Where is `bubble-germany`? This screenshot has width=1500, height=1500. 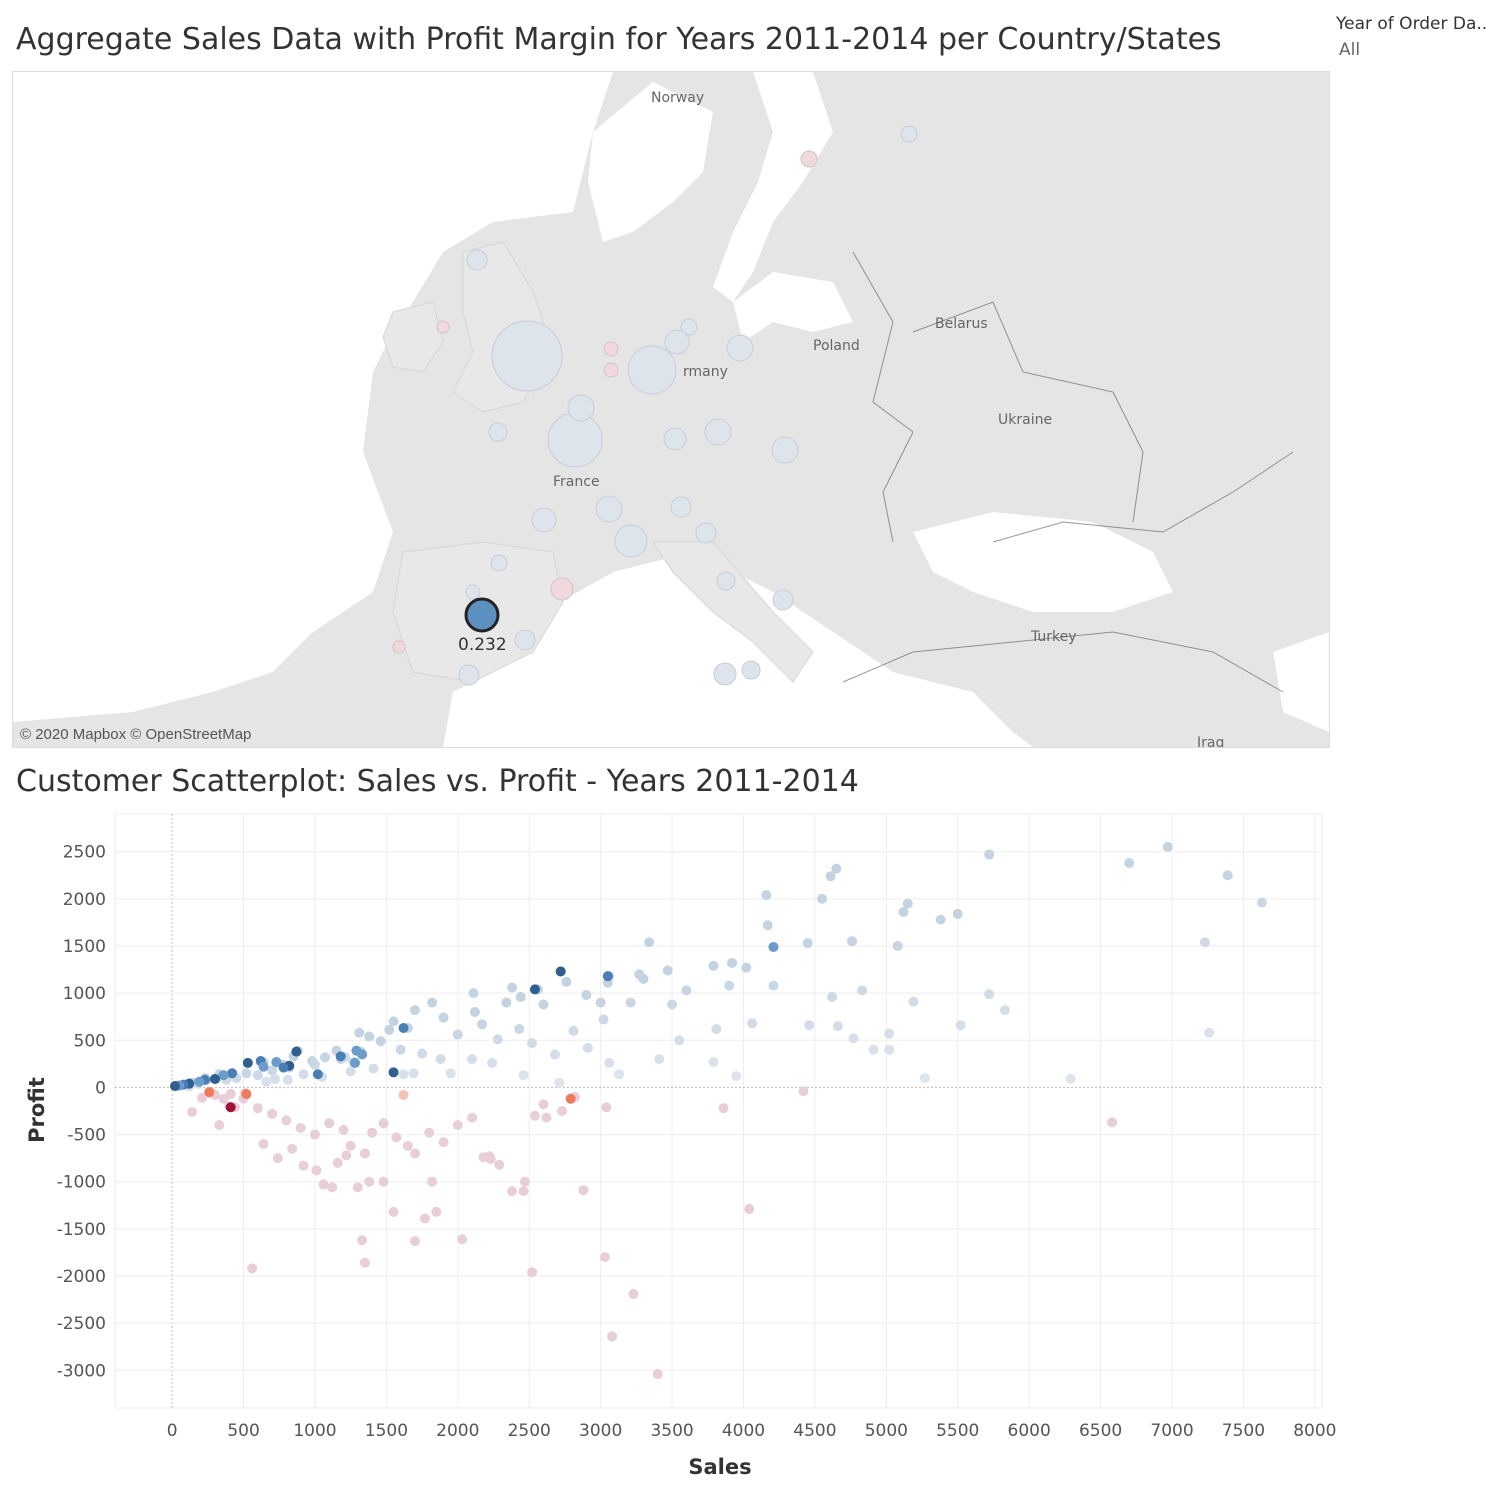
bubble-germany is located at coordinates (652, 370).